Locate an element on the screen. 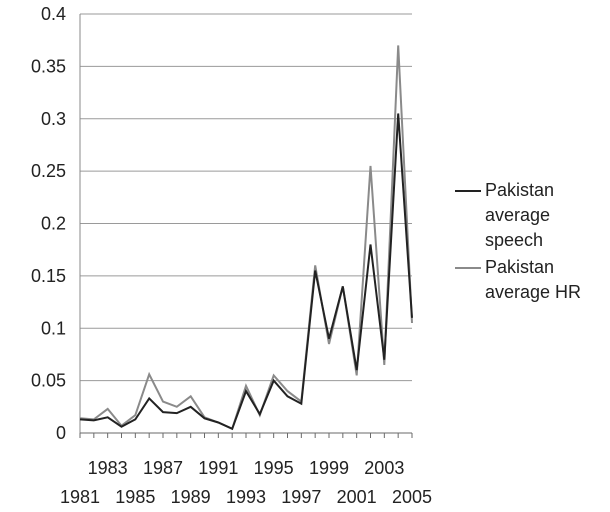  y-tick-labels: 0 0.05 0.1 0.15 0.2 0.25 0.3 0.35 0.4 is located at coordinates (48, 223).